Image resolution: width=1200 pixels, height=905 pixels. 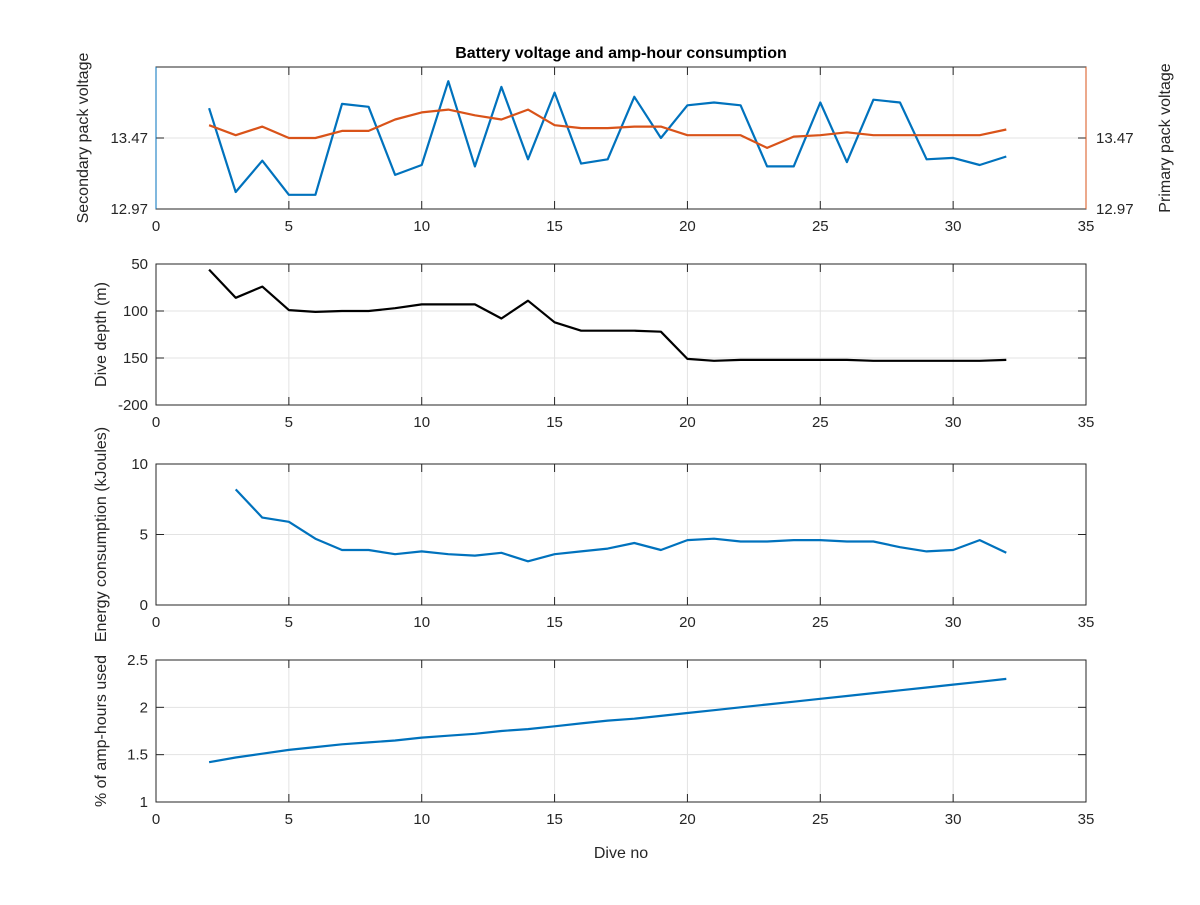 What do you see at coordinates (621, 853) in the screenshot?
I see `x-axis-title: Dive no` at bounding box center [621, 853].